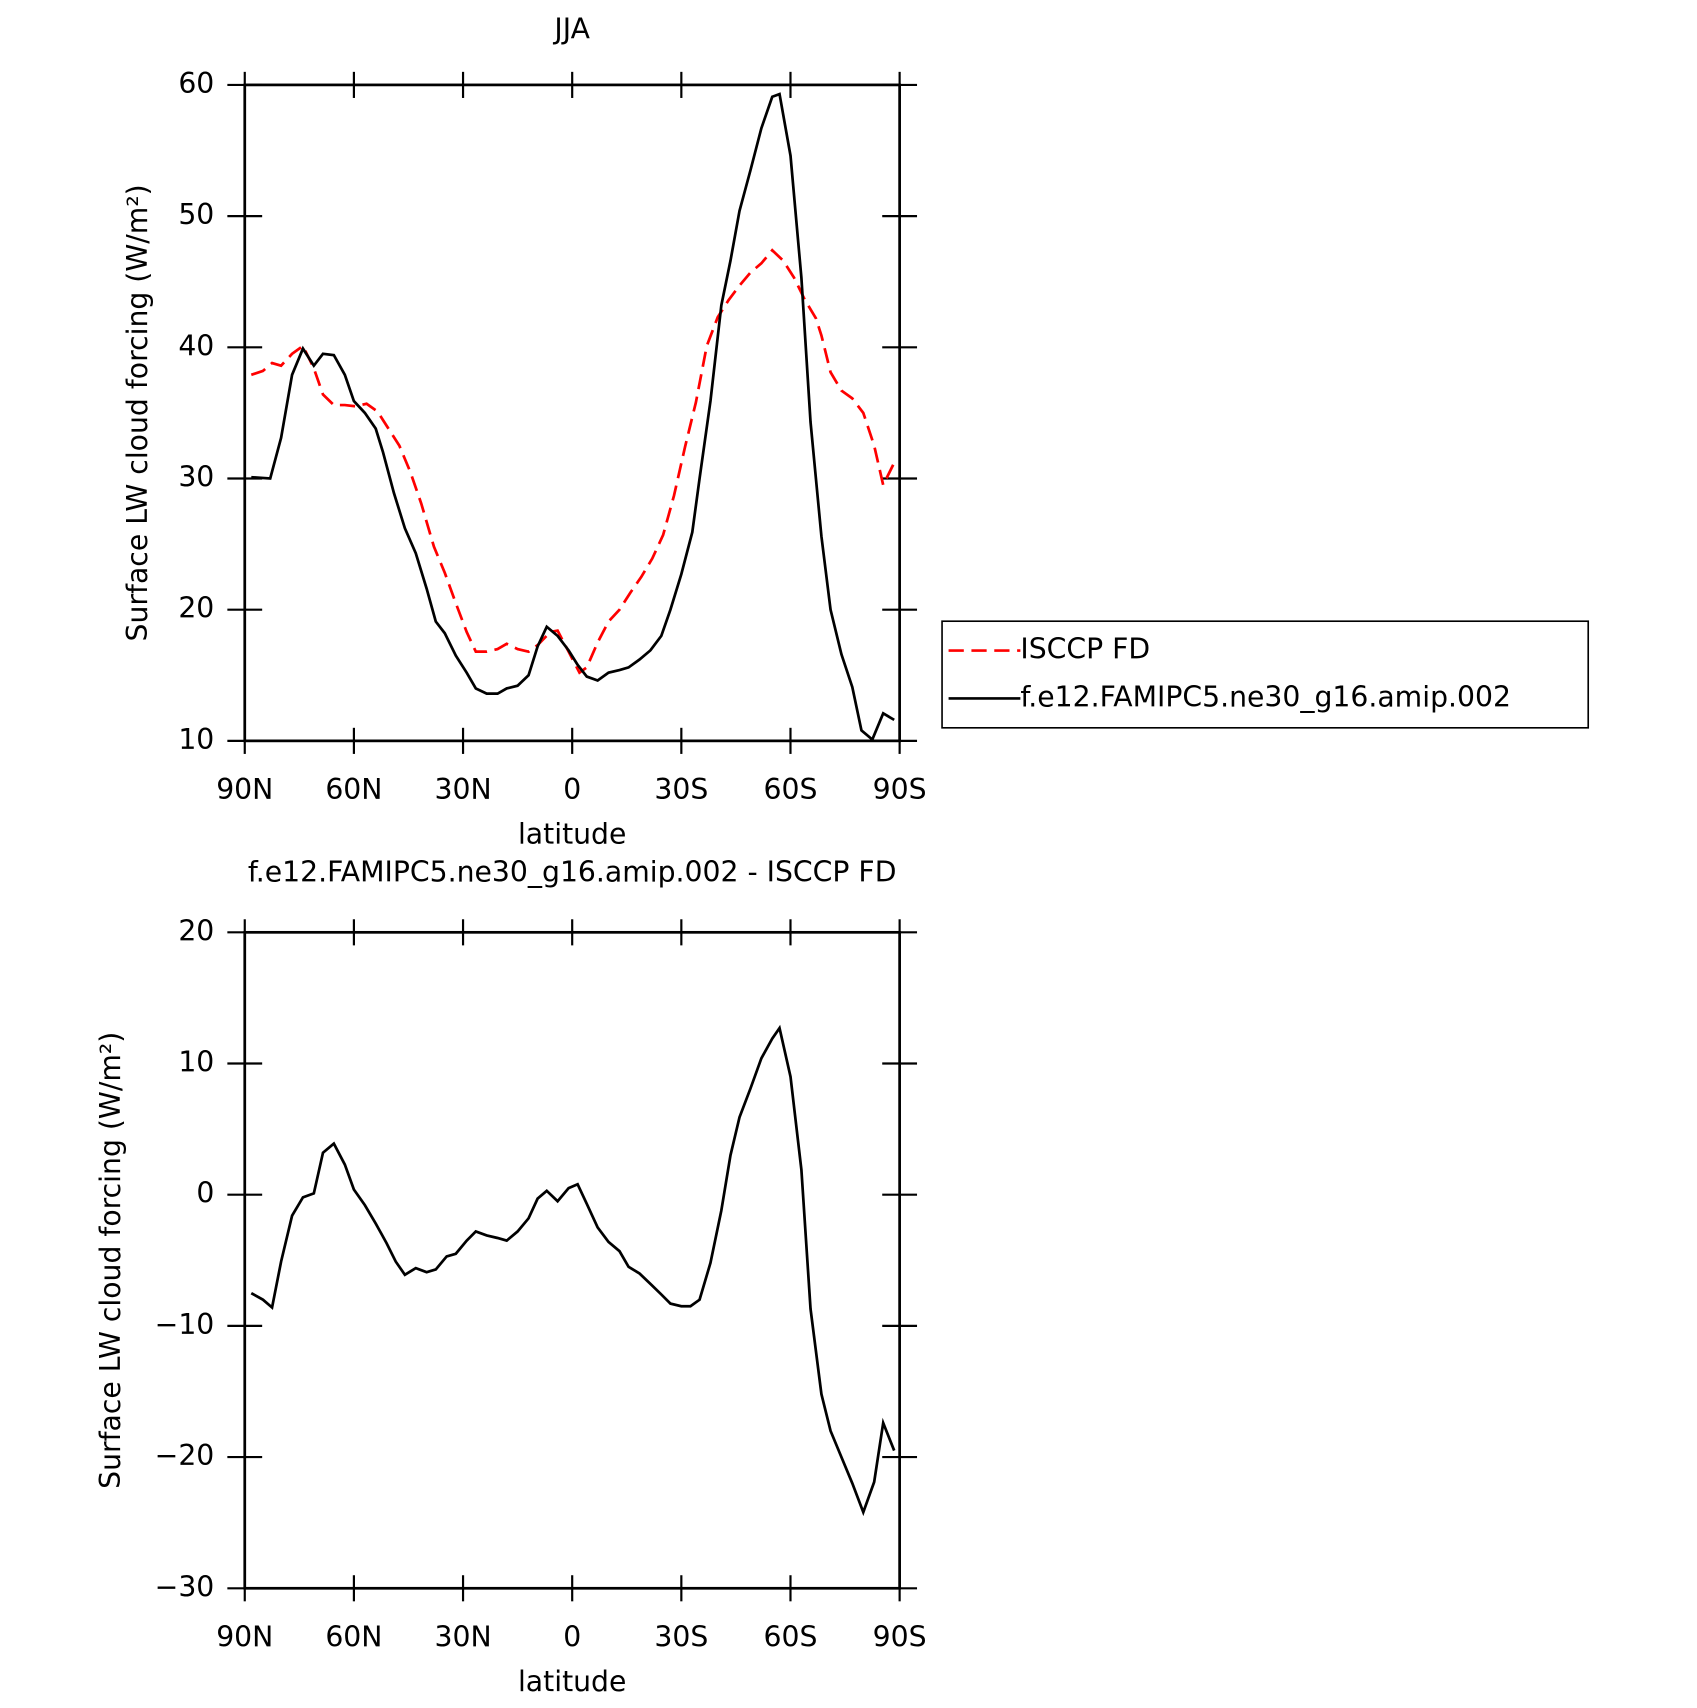 Image resolution: width=1697 pixels, height=1708 pixels. Describe the element at coordinates (185, 1324) in the screenshot. I see `y-tick-label: −10` at that location.